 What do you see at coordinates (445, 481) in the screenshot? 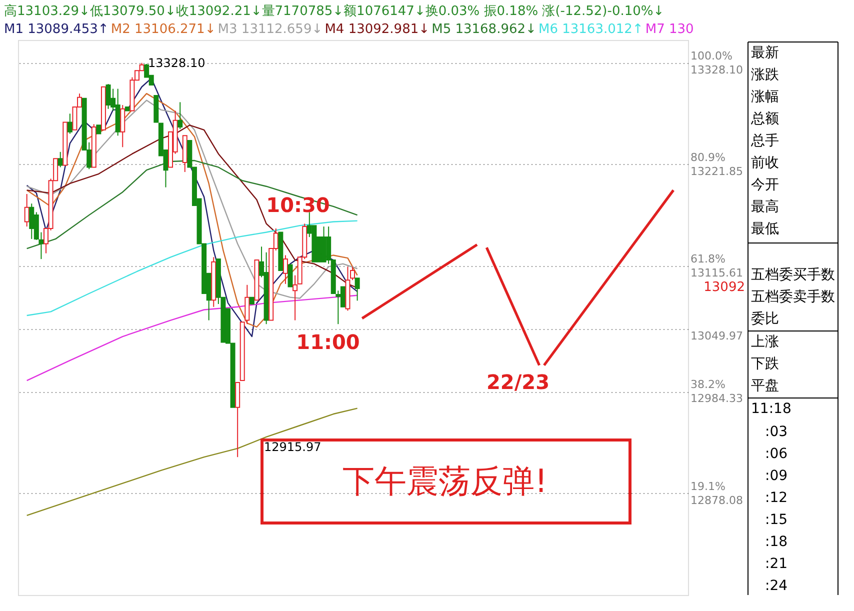
I see `annotation: 下午震荡反弹!` at bounding box center [445, 481].